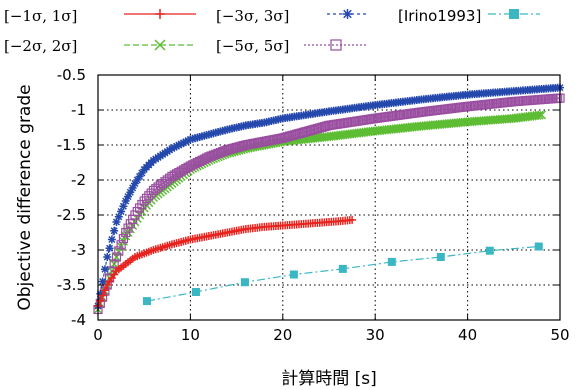  I want to click on legend-entry-3: [−5σ, 5σ], so click(292, 46).